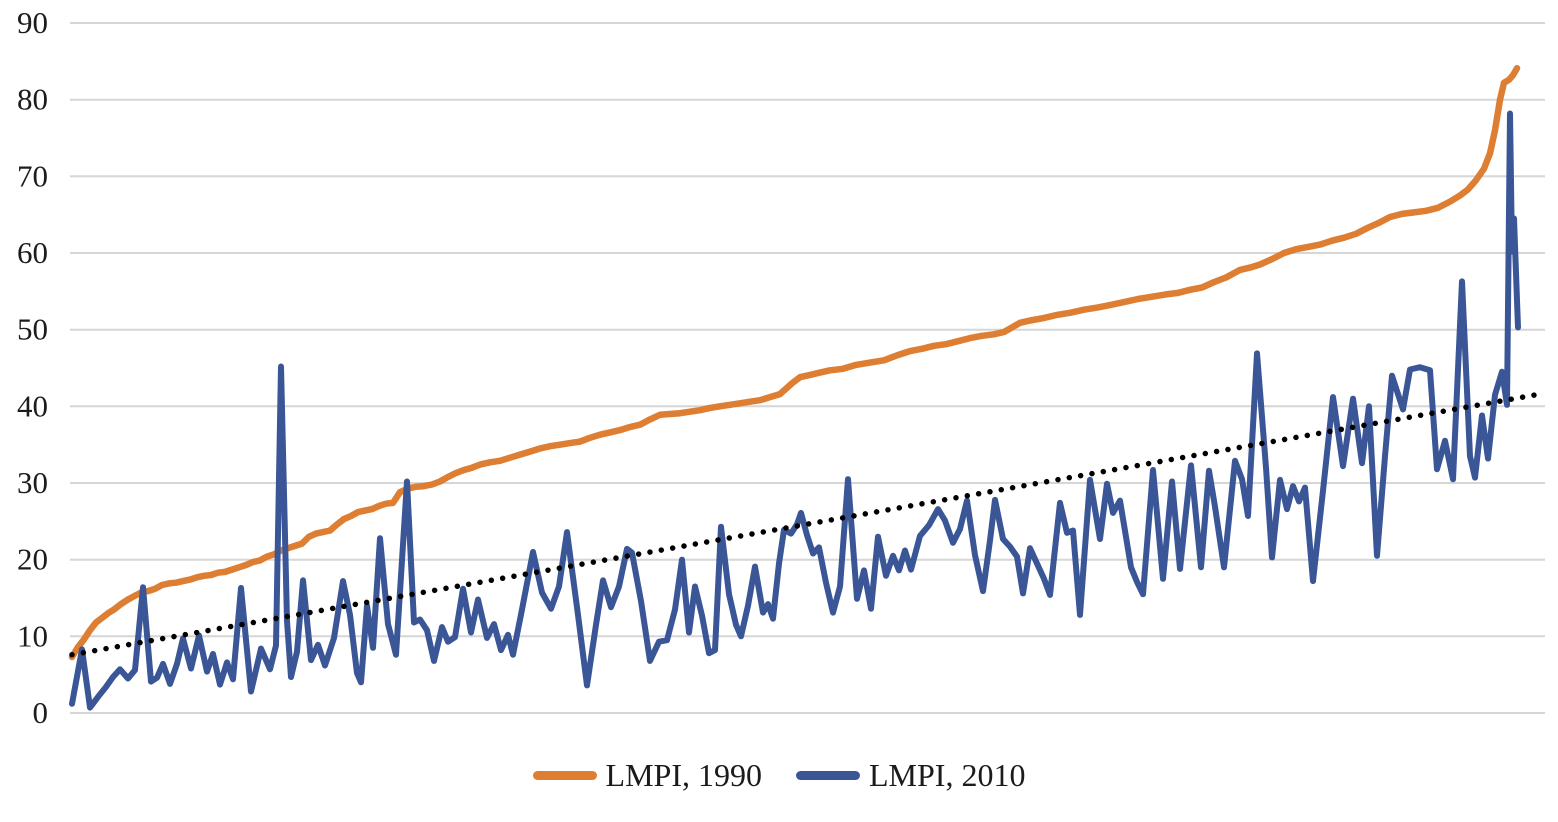  I want to click on legend-item-lmpi-1990: LMPI, 1990, so click(647, 775).